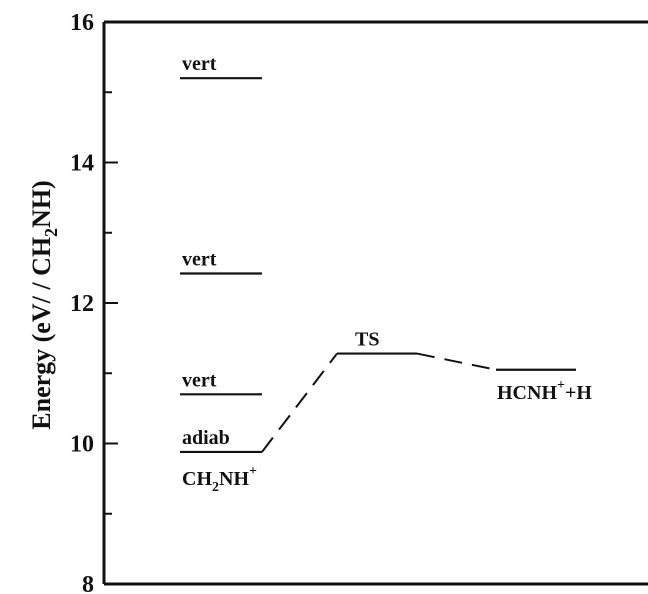  What do you see at coordinates (219, 479) in the screenshot?
I see `ch2nh-species-label: CH2NH+` at bounding box center [219, 479].